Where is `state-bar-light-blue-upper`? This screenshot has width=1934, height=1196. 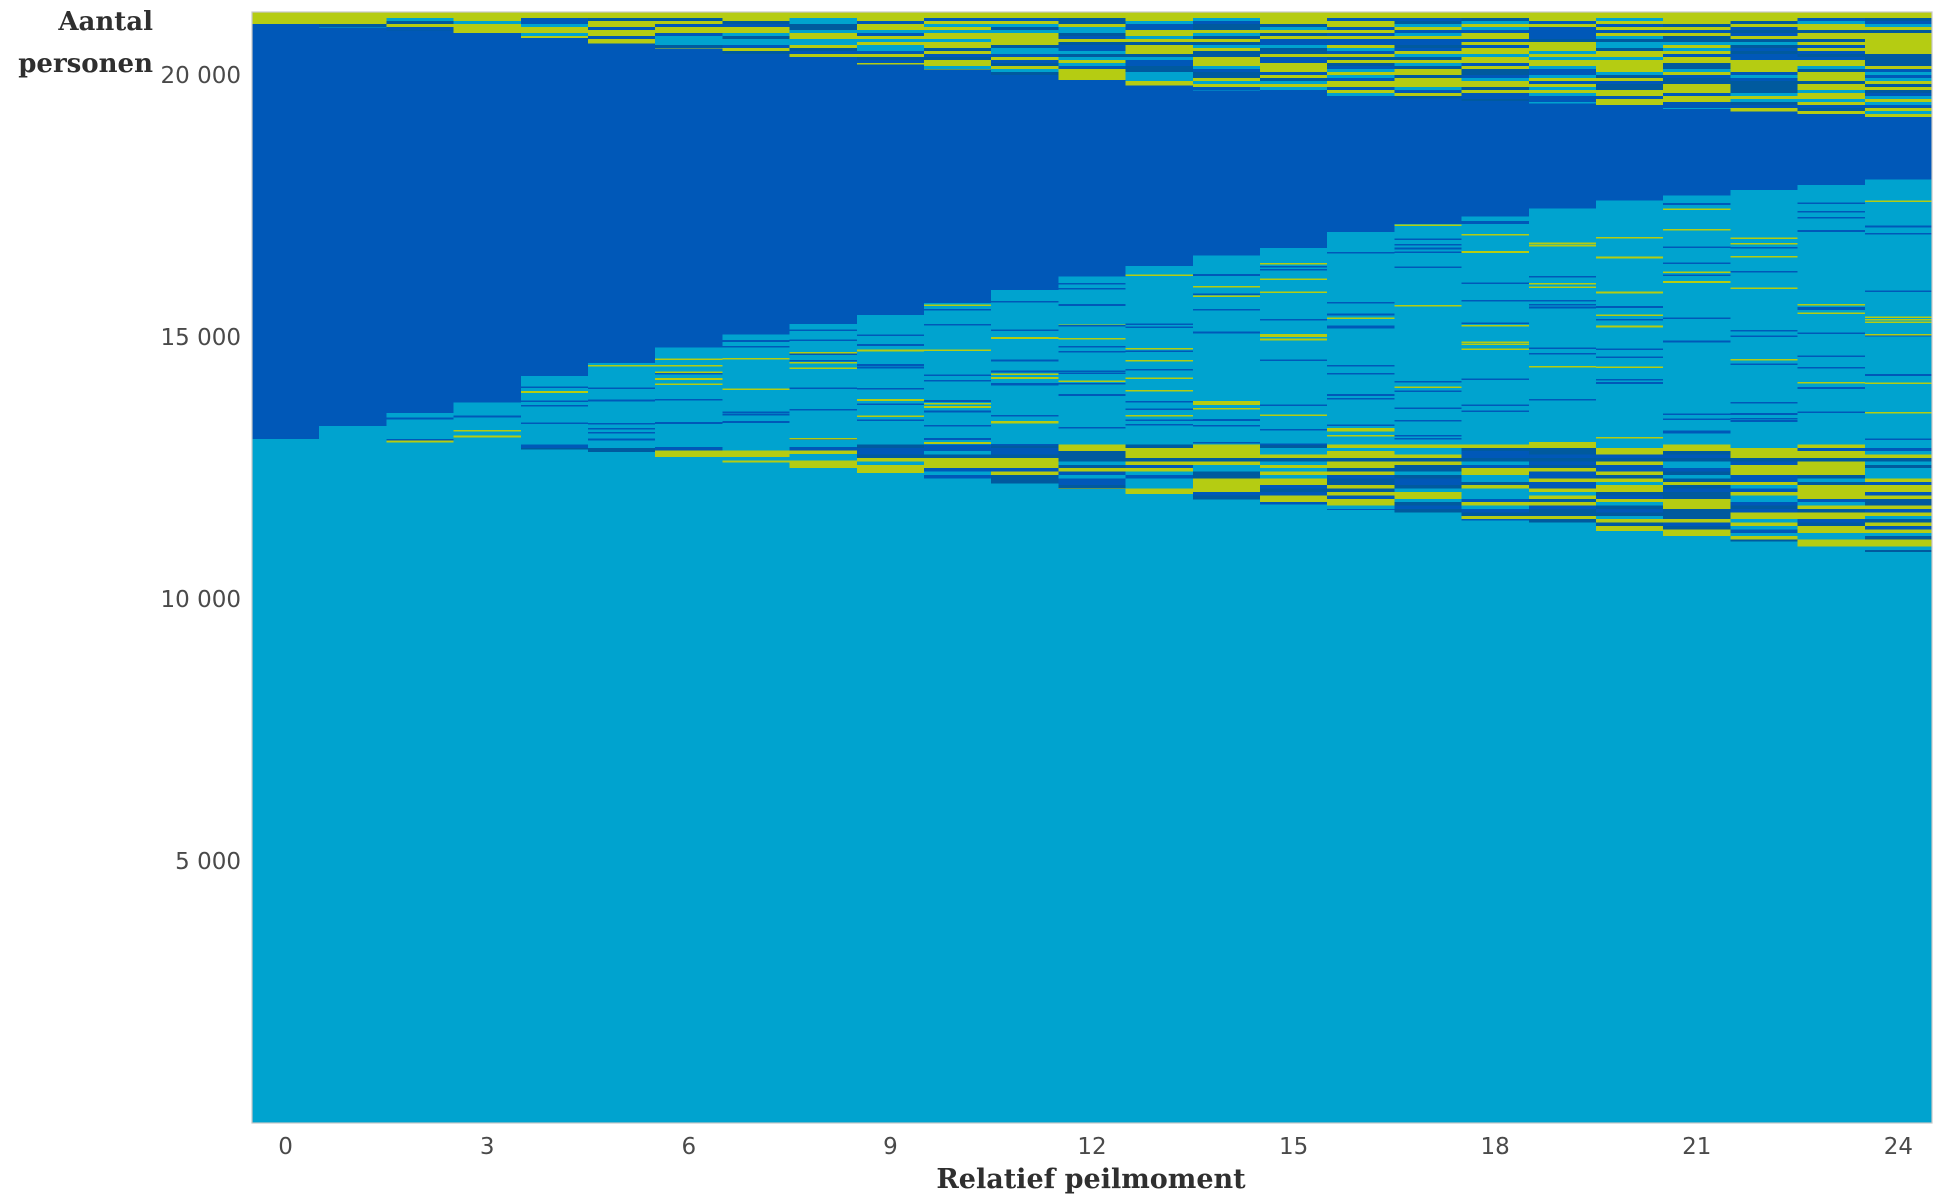
state-bar-light-blue-upper is located at coordinates (890, 379).